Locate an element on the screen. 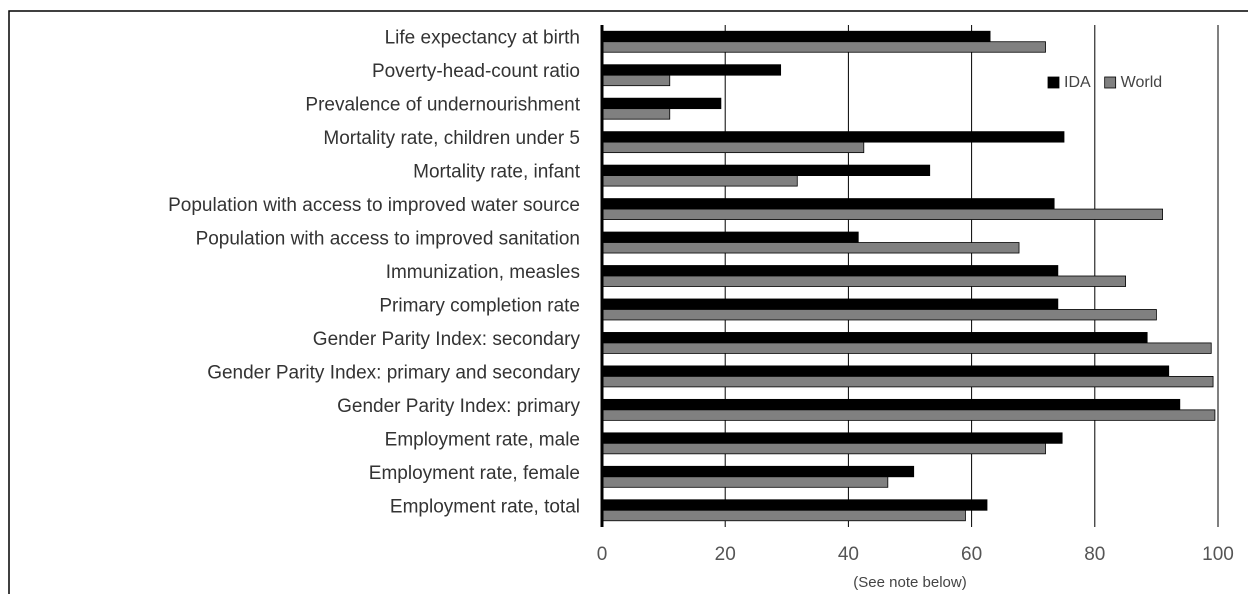 Image resolution: width=1248 pixels, height=594 pixels. y-tick-label: Mortality rate, children under 5 is located at coordinates (451, 138).